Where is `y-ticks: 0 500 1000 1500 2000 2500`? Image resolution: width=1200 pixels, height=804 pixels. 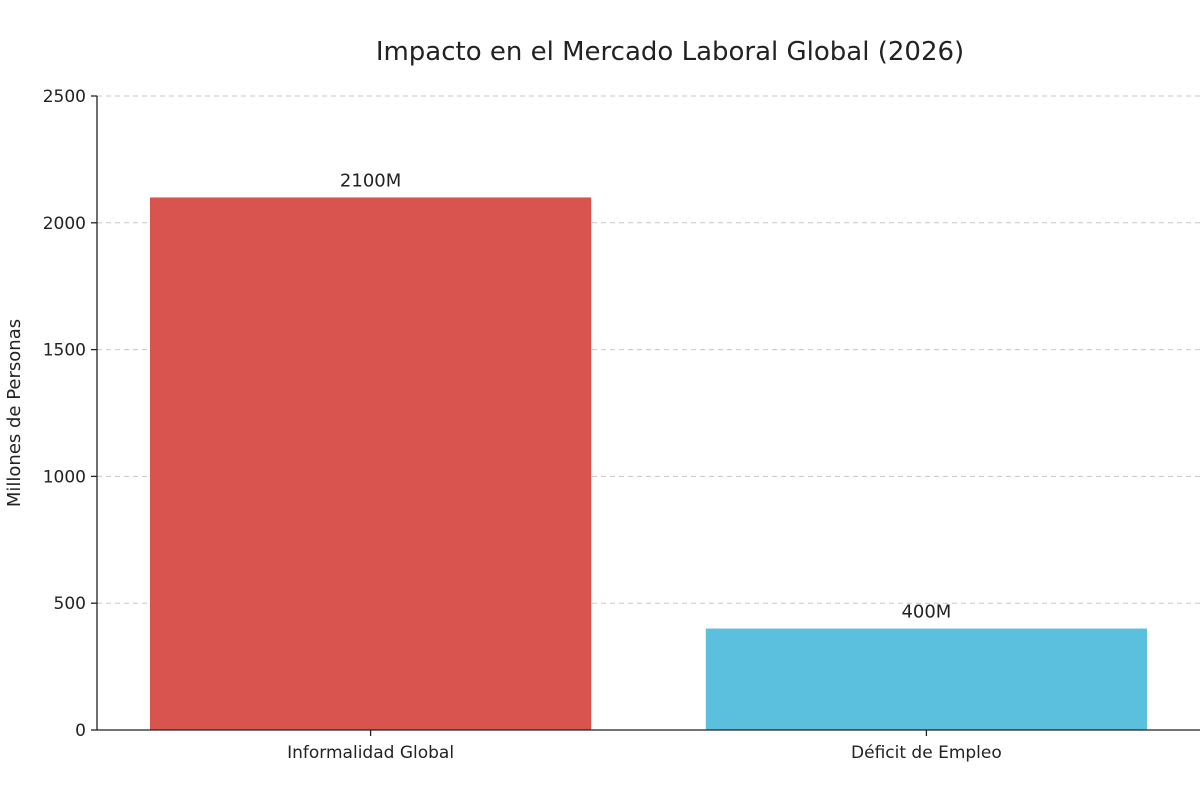 y-ticks: 0 500 1000 1500 2000 2500 is located at coordinates (70, 414).